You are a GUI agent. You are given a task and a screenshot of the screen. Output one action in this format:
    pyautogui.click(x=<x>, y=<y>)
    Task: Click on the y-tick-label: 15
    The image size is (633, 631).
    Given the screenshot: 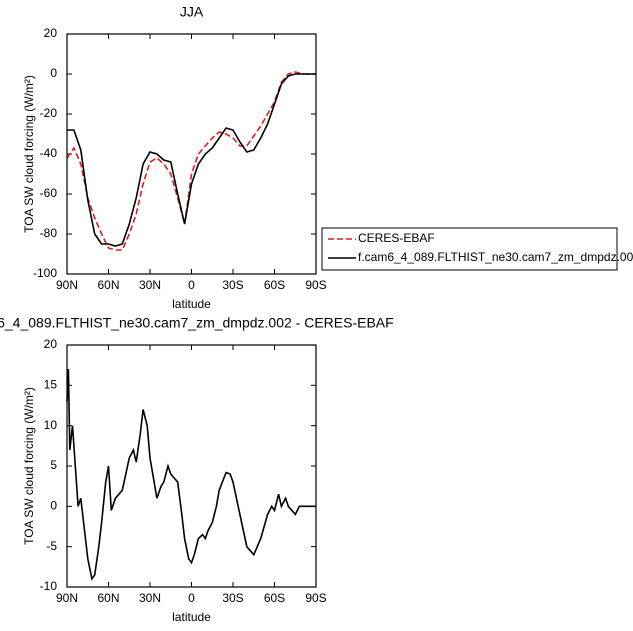 What is the action you would take?
    pyautogui.click(x=51, y=385)
    